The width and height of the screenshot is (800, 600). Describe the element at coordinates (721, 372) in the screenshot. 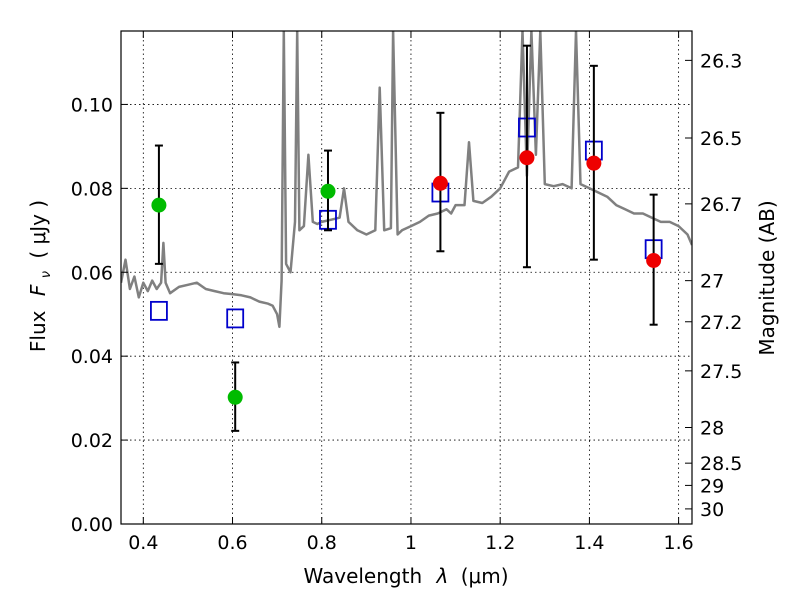

I see `y2-tick-label: 27.5` at that location.